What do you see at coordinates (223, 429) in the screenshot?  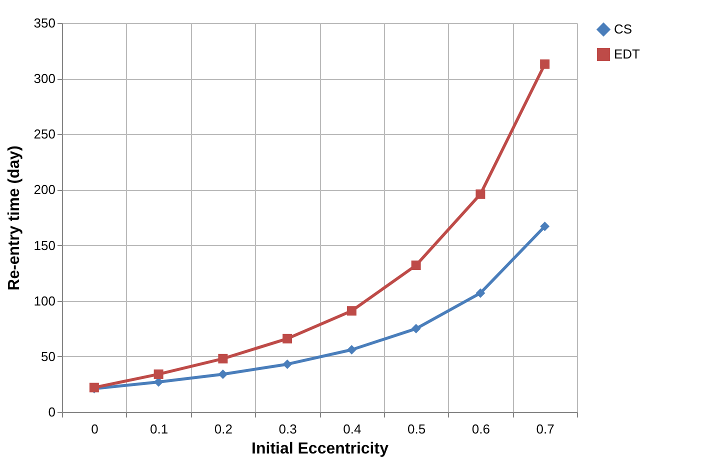 I see `x-tick-label: 0.2` at bounding box center [223, 429].